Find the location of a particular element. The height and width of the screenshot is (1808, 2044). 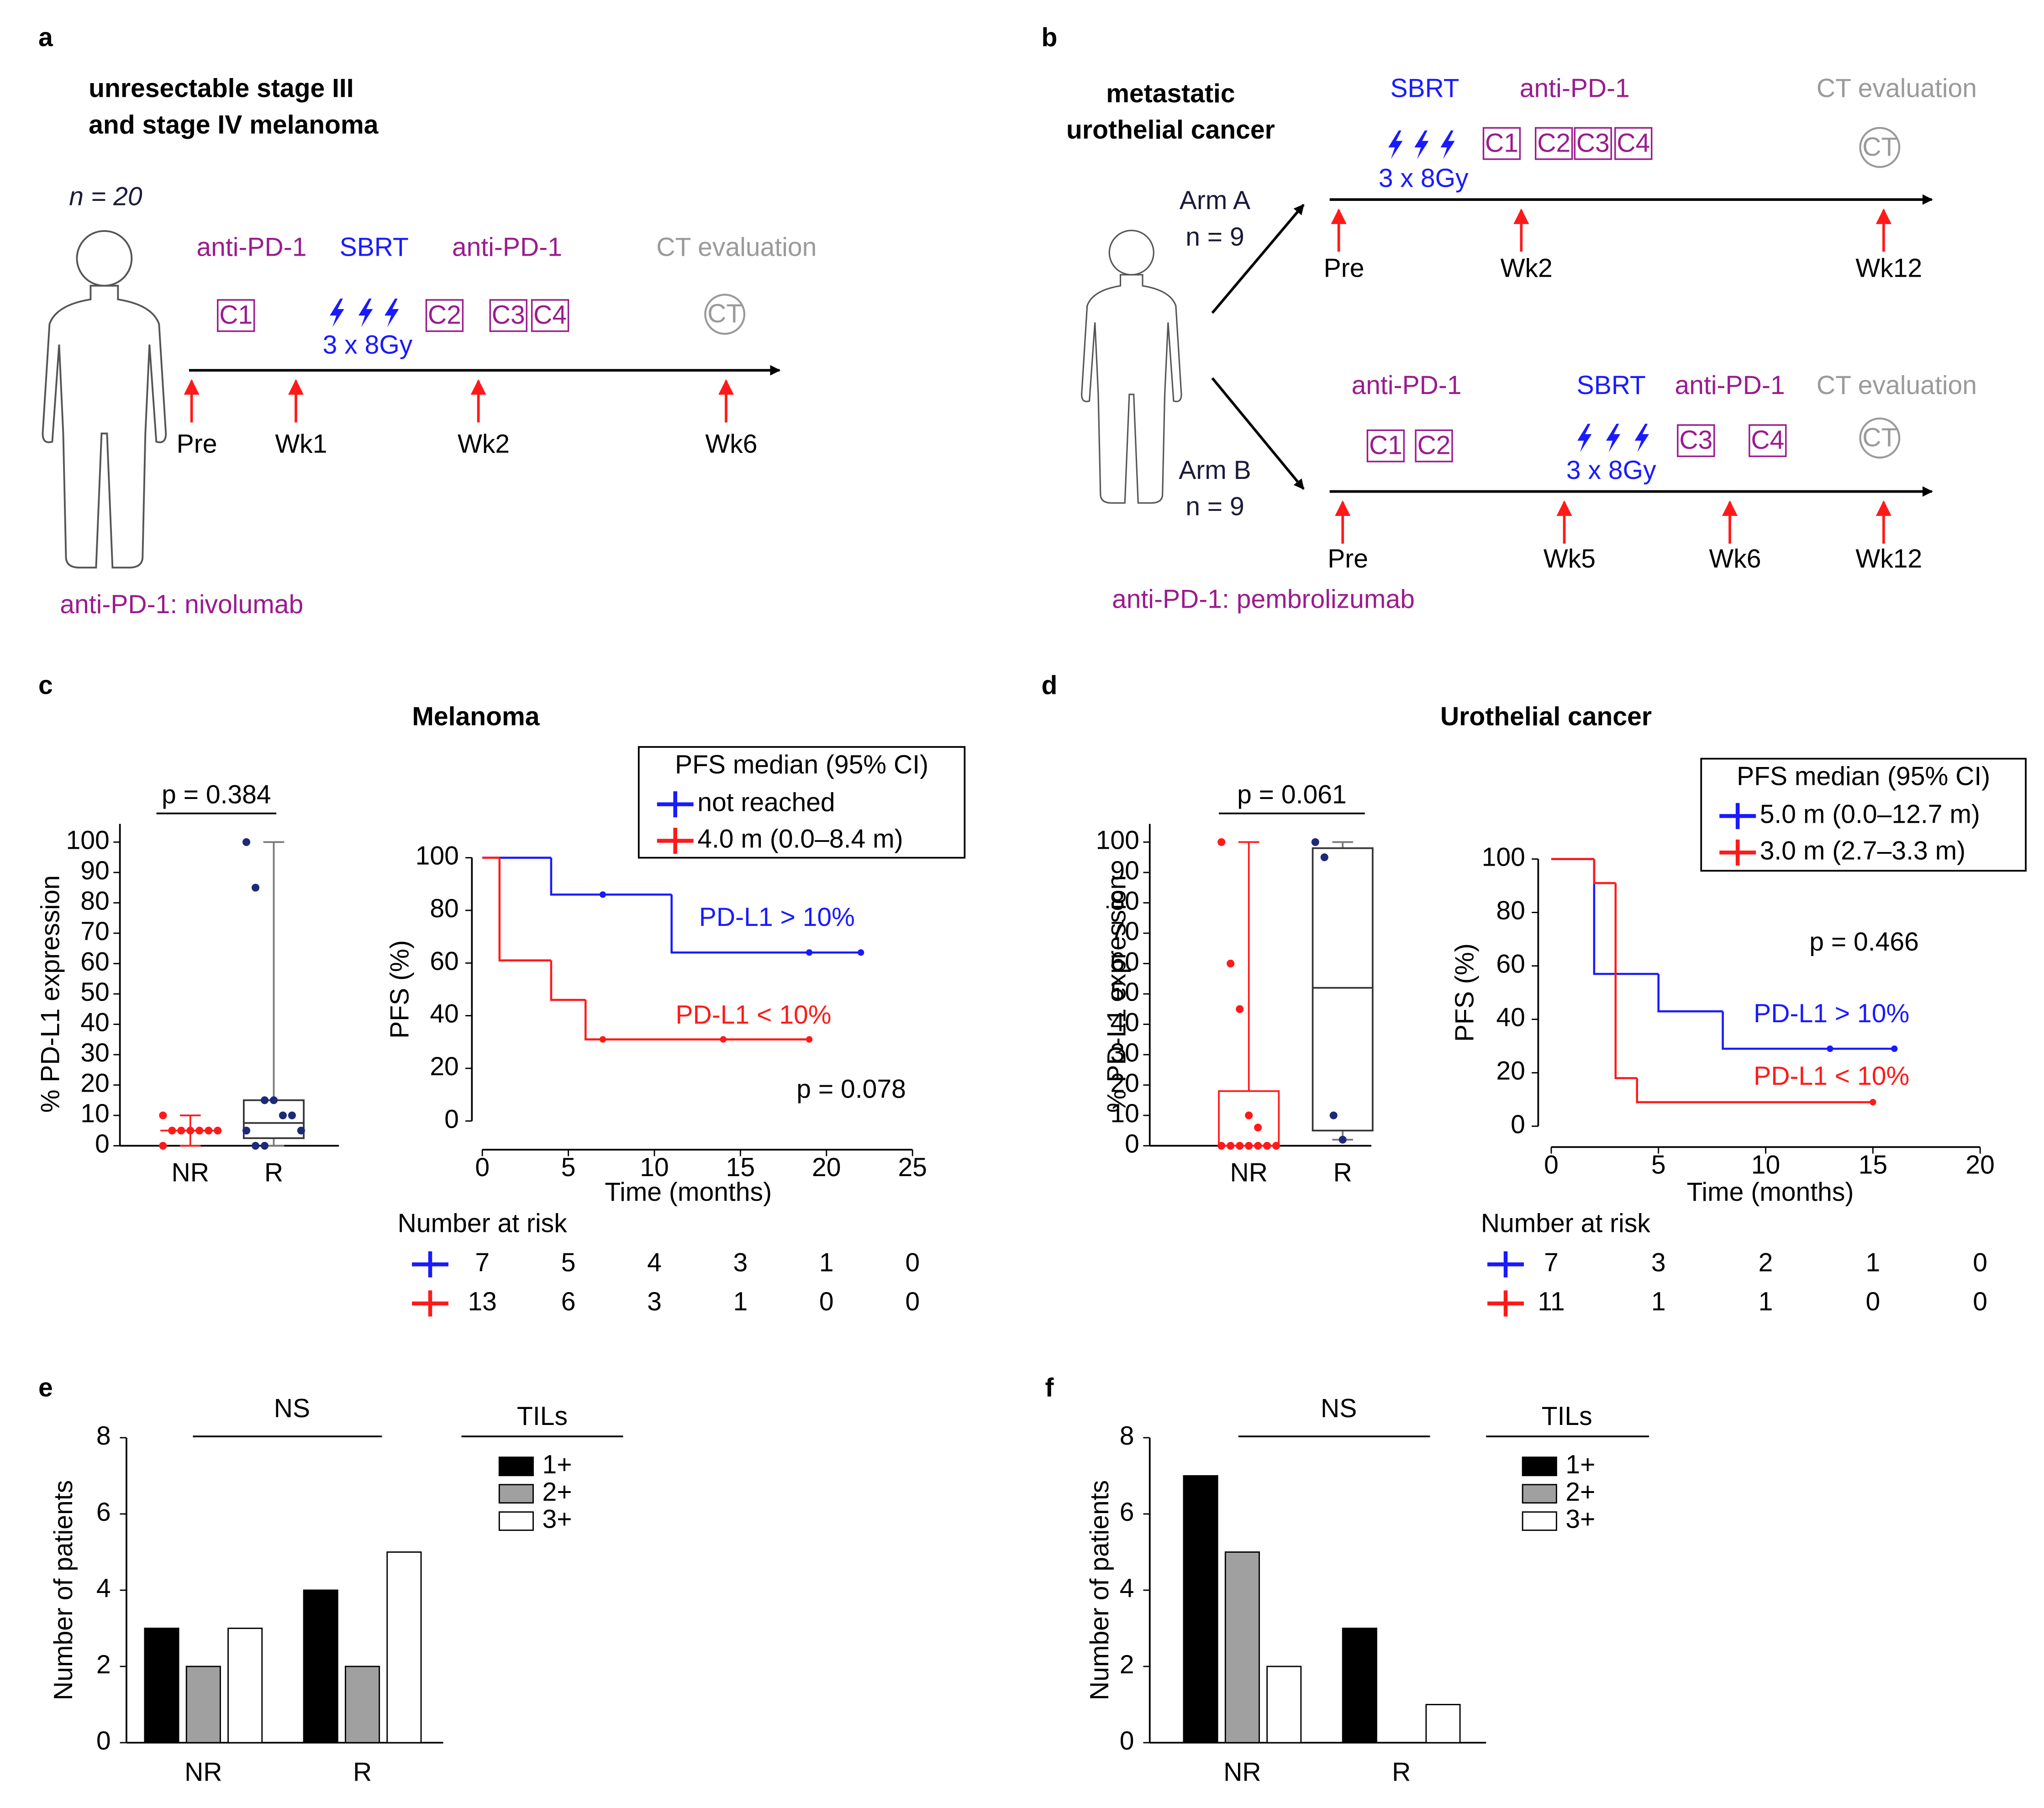

legend-title: TILs is located at coordinates (542, 1416).